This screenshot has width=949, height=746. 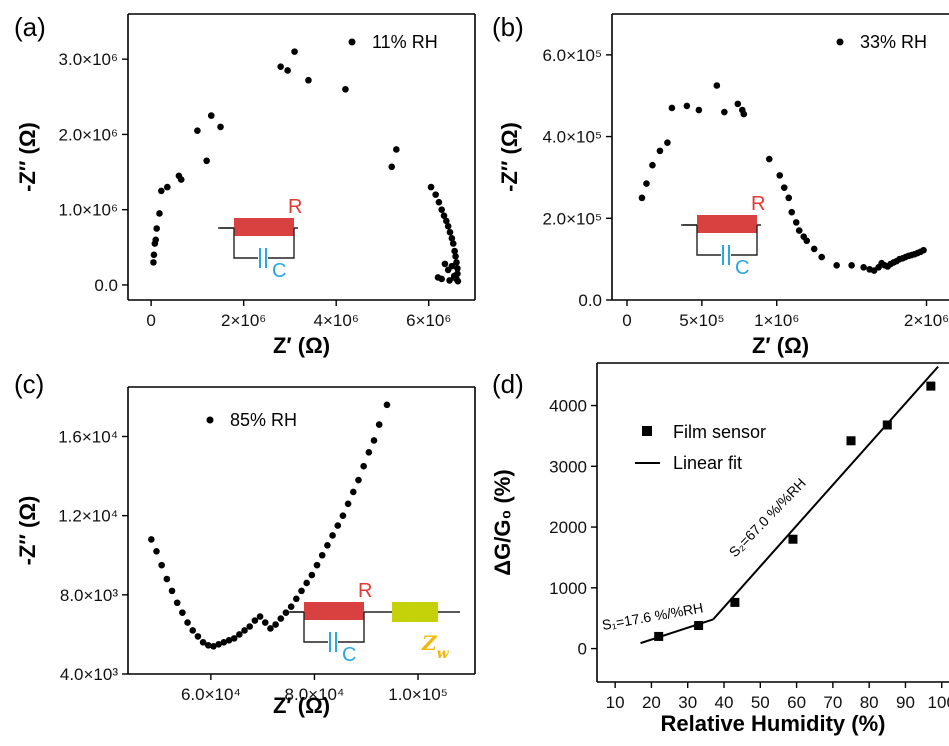 I want to click on x-tick-label: 90, so click(x=905, y=702).